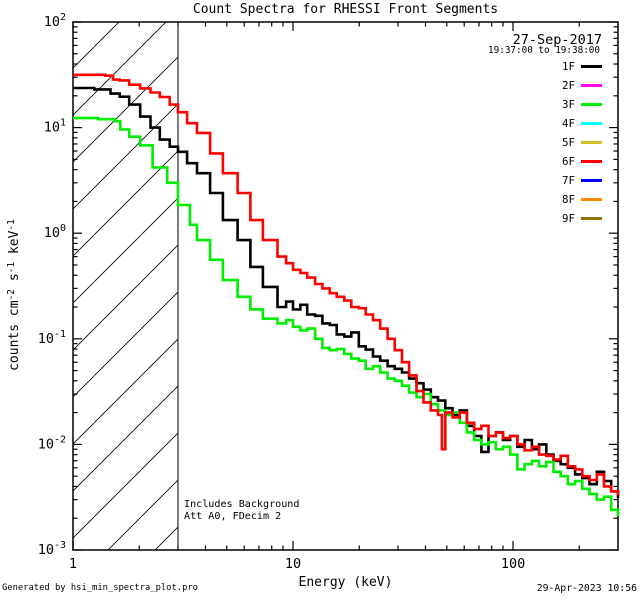 This screenshot has height=600, width=640. What do you see at coordinates (591, 66) in the screenshot?
I see `legend-swatch-1F` at bounding box center [591, 66].